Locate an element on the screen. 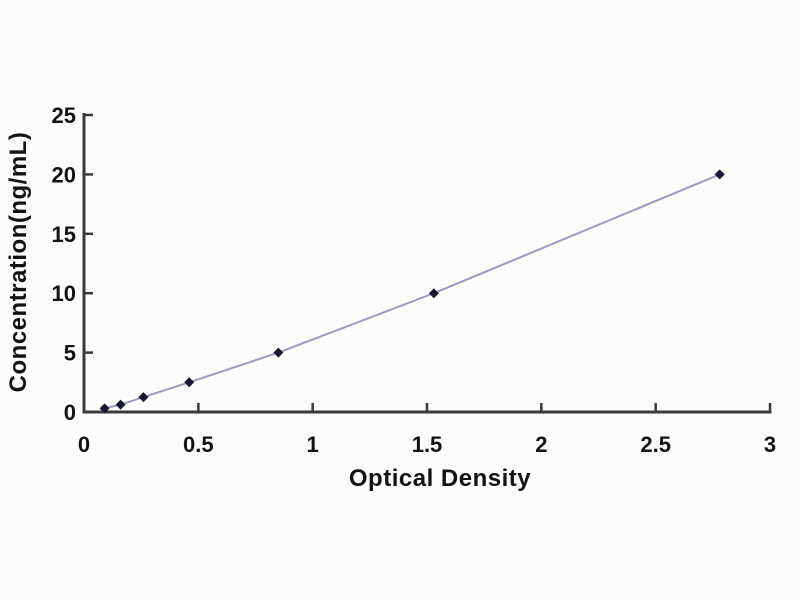 The image size is (800, 600). x-axis-title: Optical Density is located at coordinates (440, 478).